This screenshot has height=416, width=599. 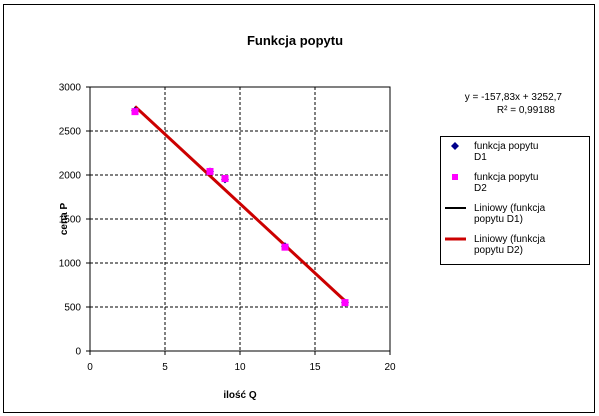 What do you see at coordinates (455, 146) in the screenshot?
I see `legend-key-diamond` at bounding box center [455, 146].